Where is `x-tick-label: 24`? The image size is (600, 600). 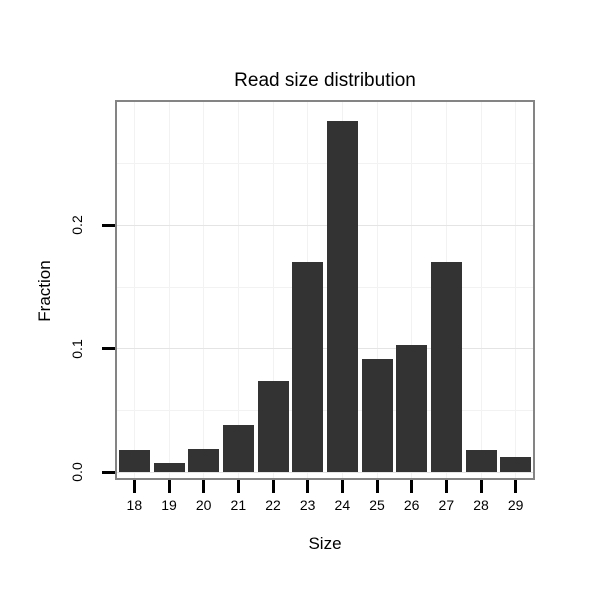
x-tick-label: 24 is located at coordinates (342, 505).